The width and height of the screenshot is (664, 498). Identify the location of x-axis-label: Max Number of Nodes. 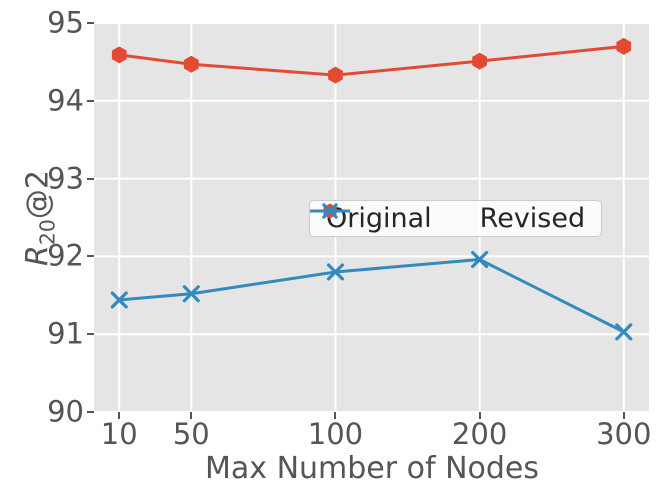
(372, 468).